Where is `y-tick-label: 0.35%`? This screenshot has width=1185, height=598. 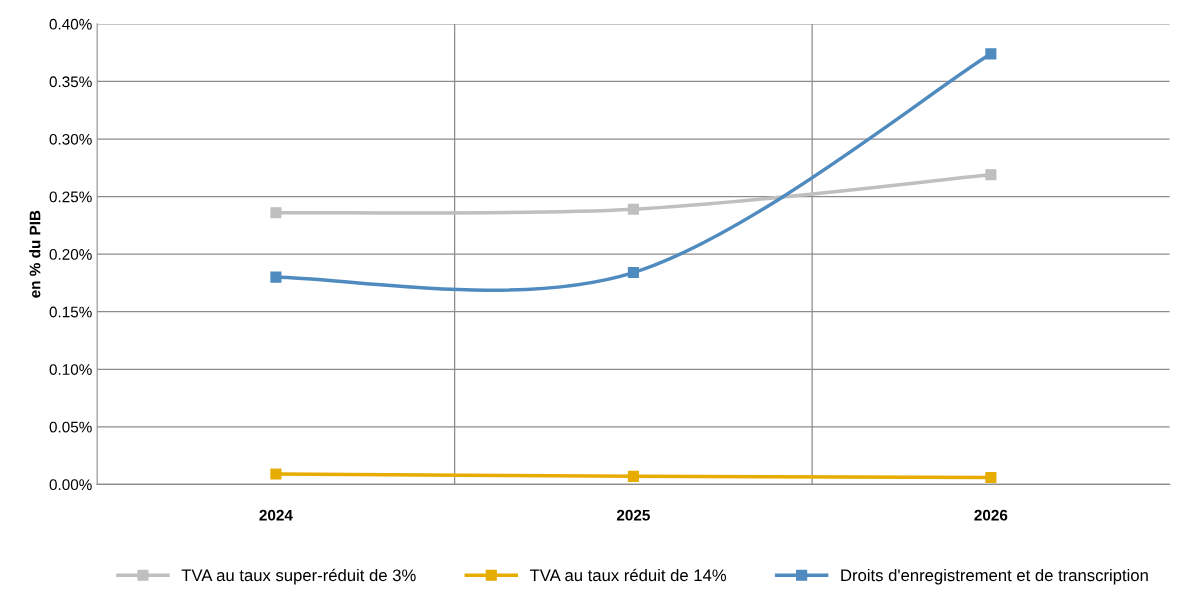
y-tick-label: 0.35% is located at coordinates (70, 82).